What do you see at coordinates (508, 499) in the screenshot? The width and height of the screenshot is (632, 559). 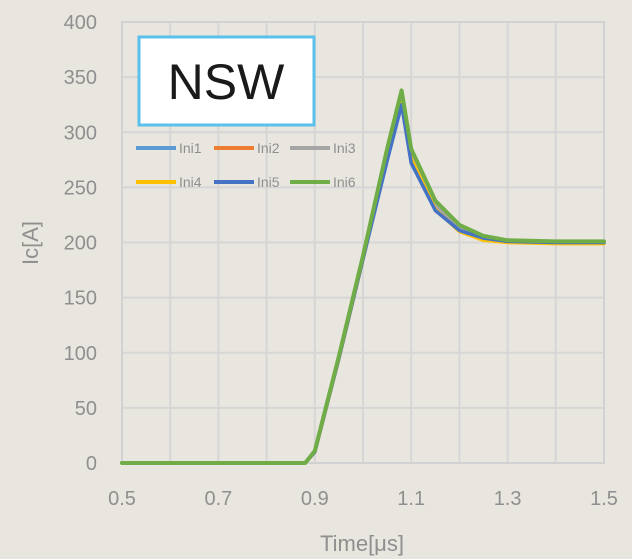 I see `x-tick-label: 1.3` at bounding box center [508, 499].